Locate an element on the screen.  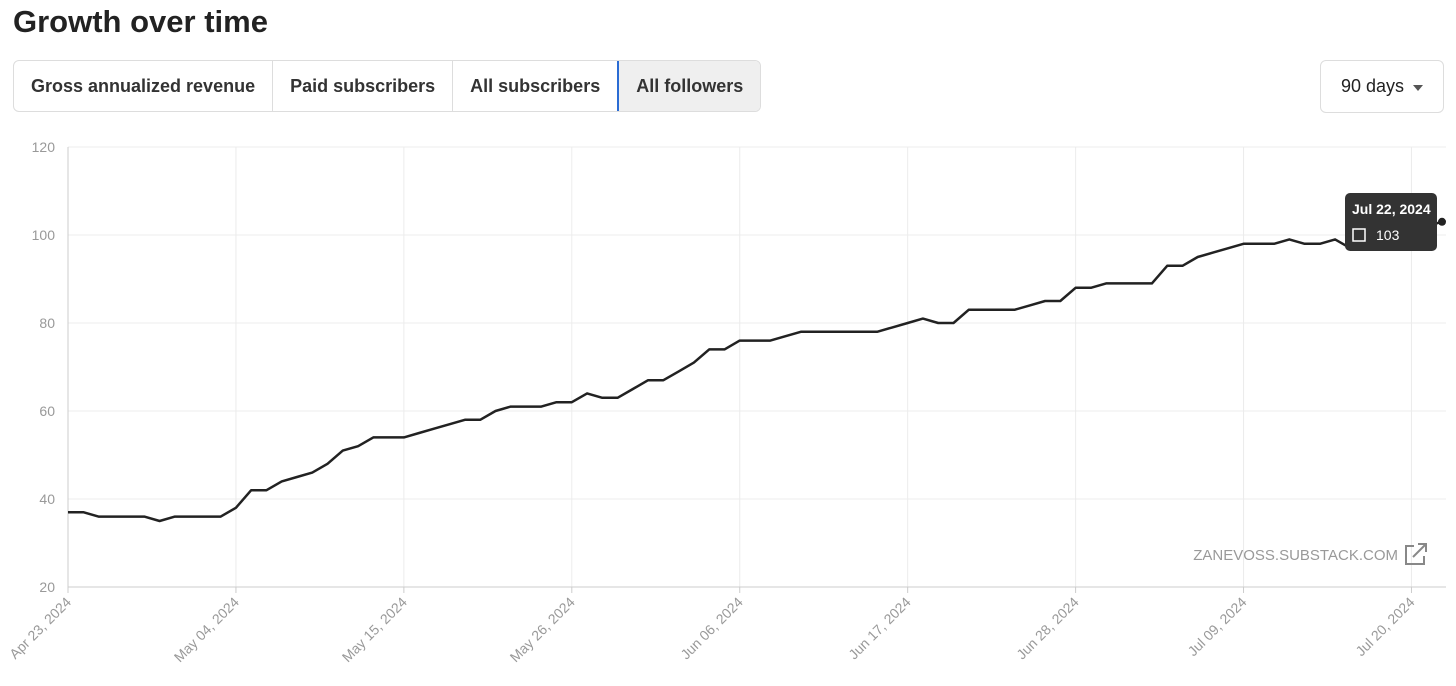
y-tick-label: 120 is located at coordinates (44, 147).